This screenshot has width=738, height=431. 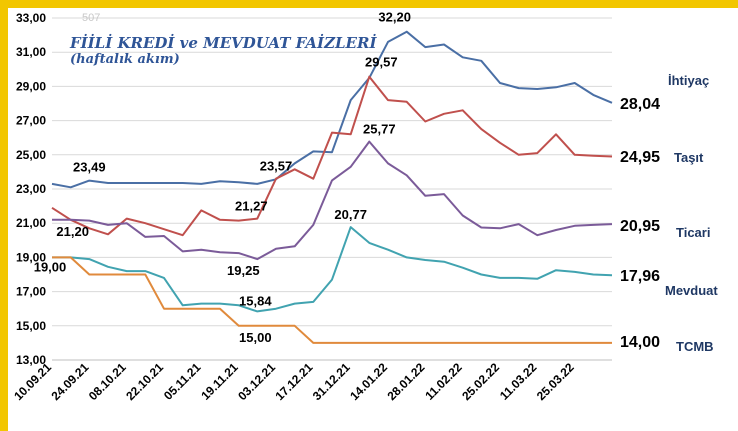 I want to click on data-label: 15,00, so click(x=255, y=337).